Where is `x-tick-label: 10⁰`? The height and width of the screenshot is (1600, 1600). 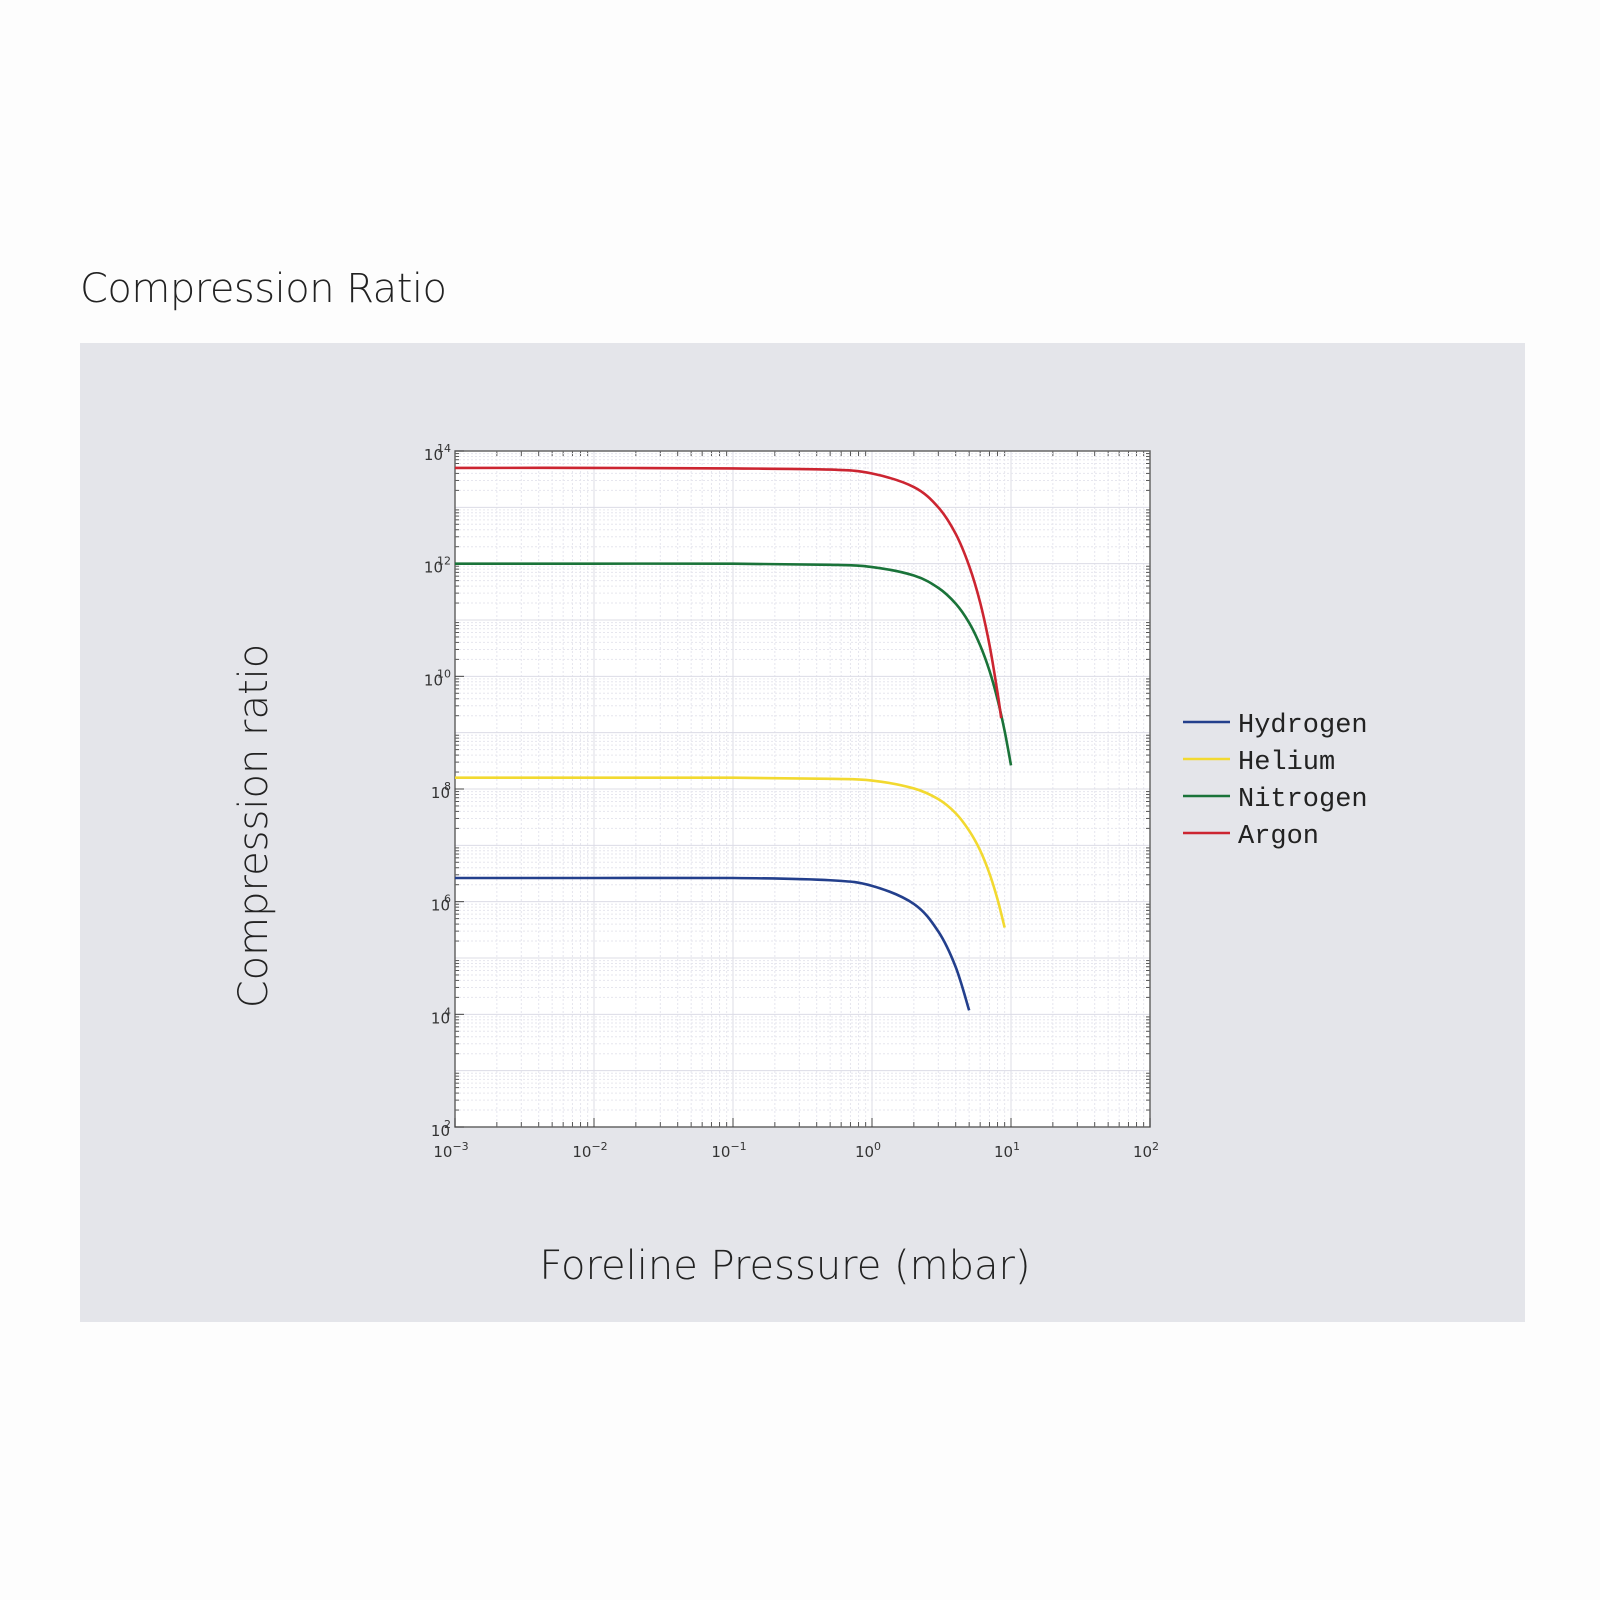 x-tick-label: 10⁰ is located at coordinates (868, 1150).